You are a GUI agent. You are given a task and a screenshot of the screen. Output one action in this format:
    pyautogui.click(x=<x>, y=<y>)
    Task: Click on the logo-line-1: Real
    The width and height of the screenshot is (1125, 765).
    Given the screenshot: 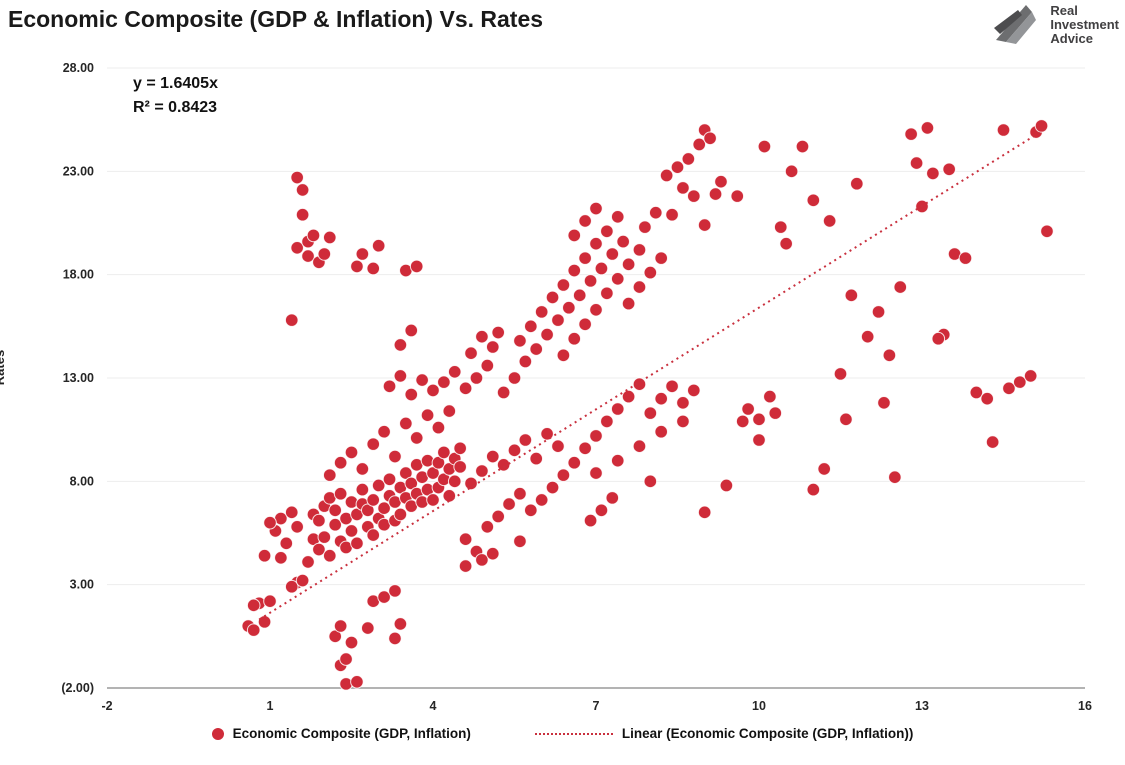 What is the action you would take?
    pyautogui.click(x=1064, y=10)
    